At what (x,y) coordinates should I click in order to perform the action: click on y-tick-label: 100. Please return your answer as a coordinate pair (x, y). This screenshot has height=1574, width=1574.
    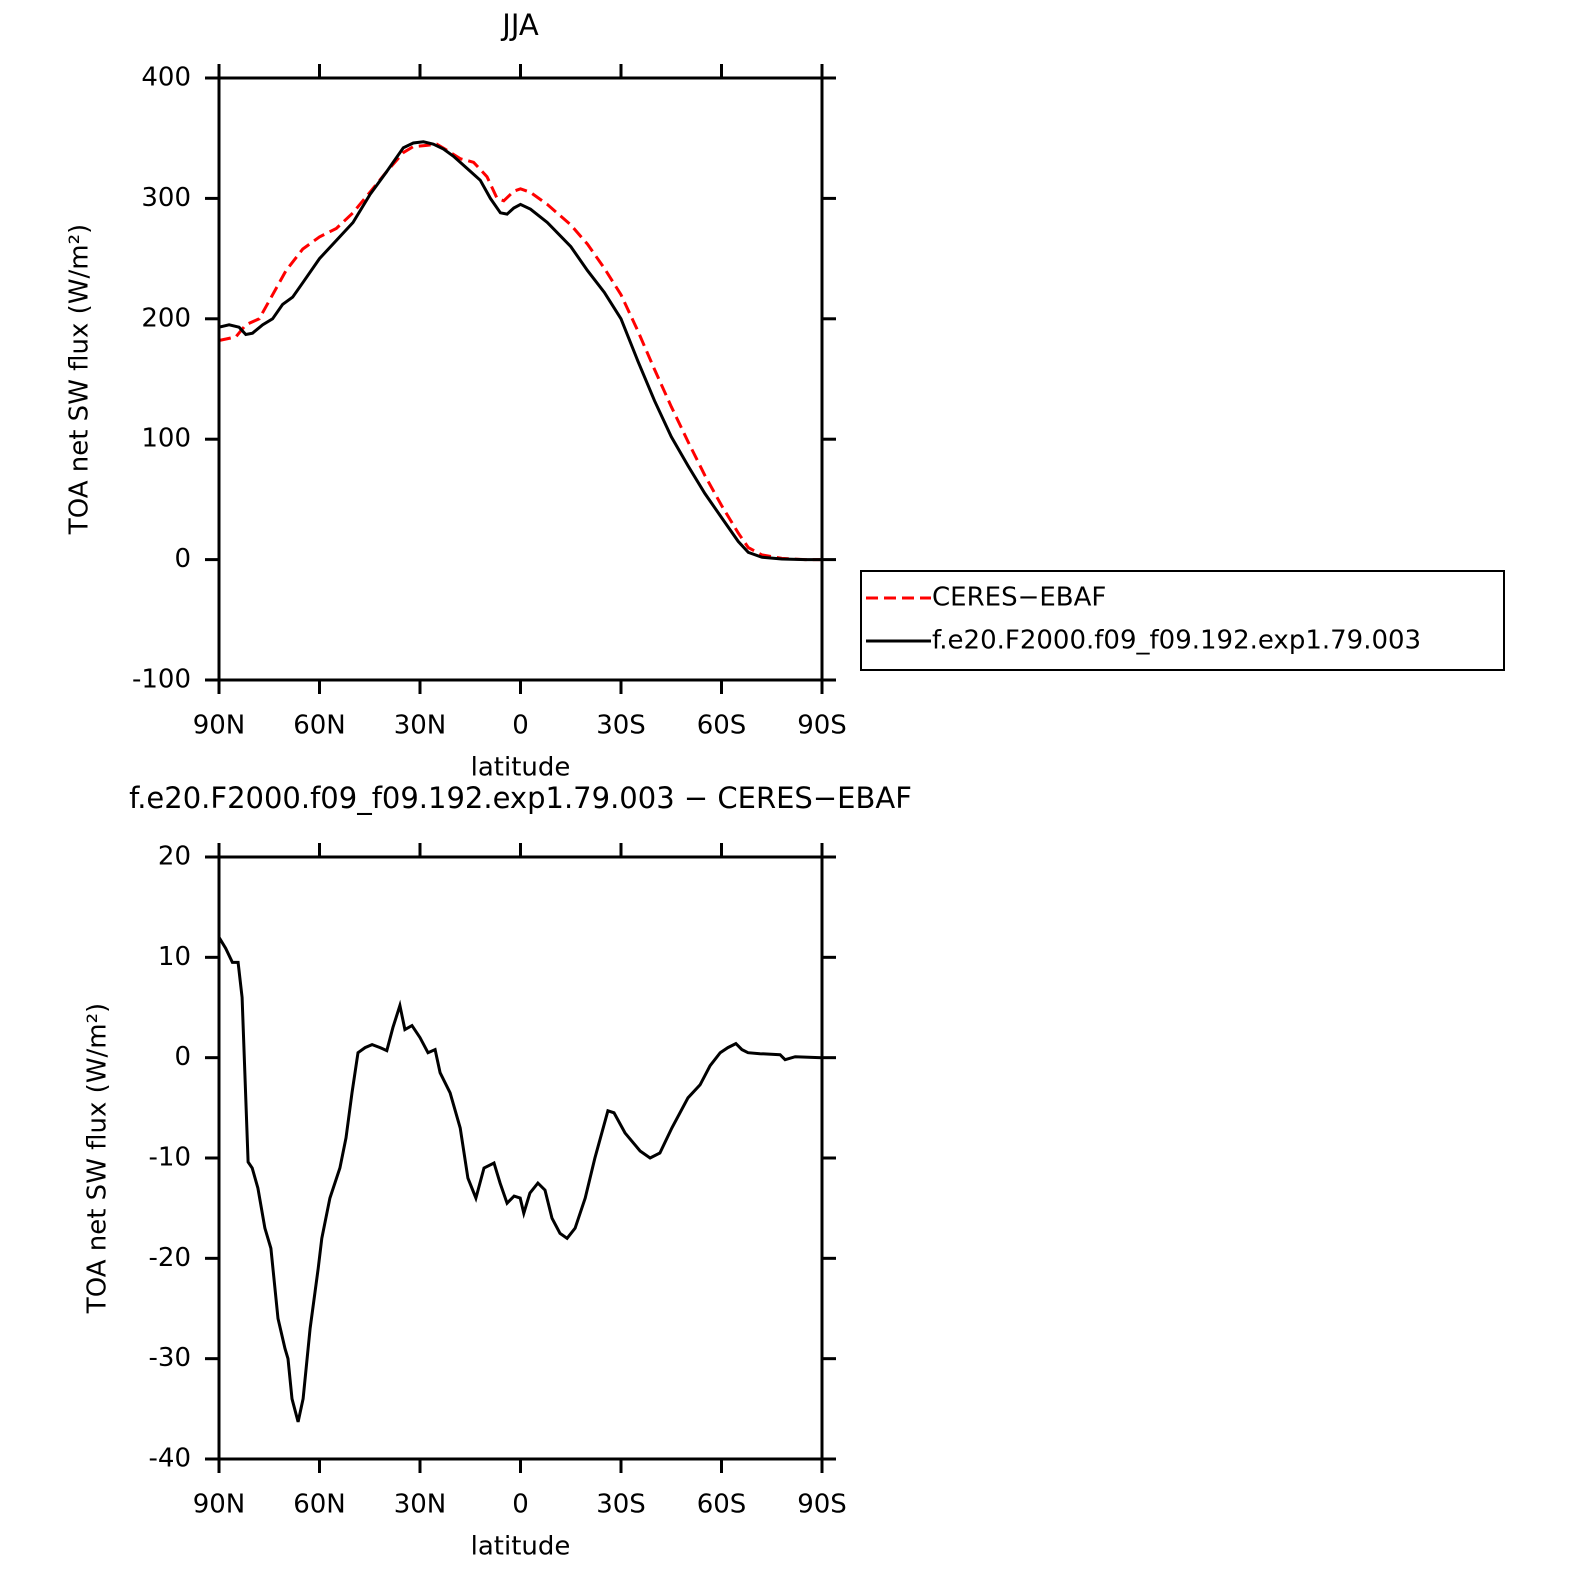
    Looking at the image, I should click on (166, 439).